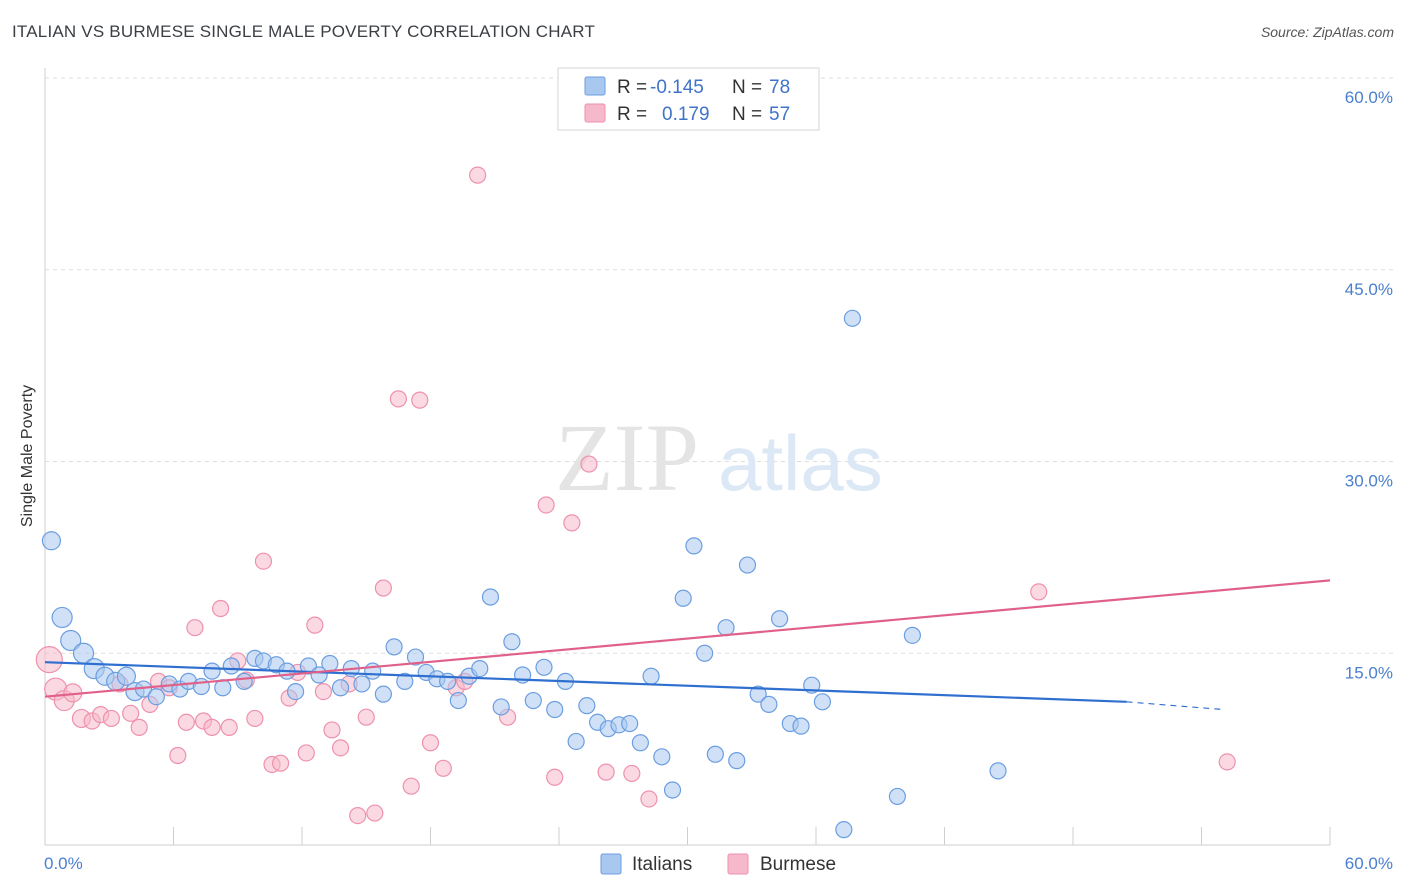 This screenshot has height=892, width=1406. What do you see at coordinates (1369, 289) in the screenshot?
I see `y-tick-label: 45.0%` at bounding box center [1369, 289].